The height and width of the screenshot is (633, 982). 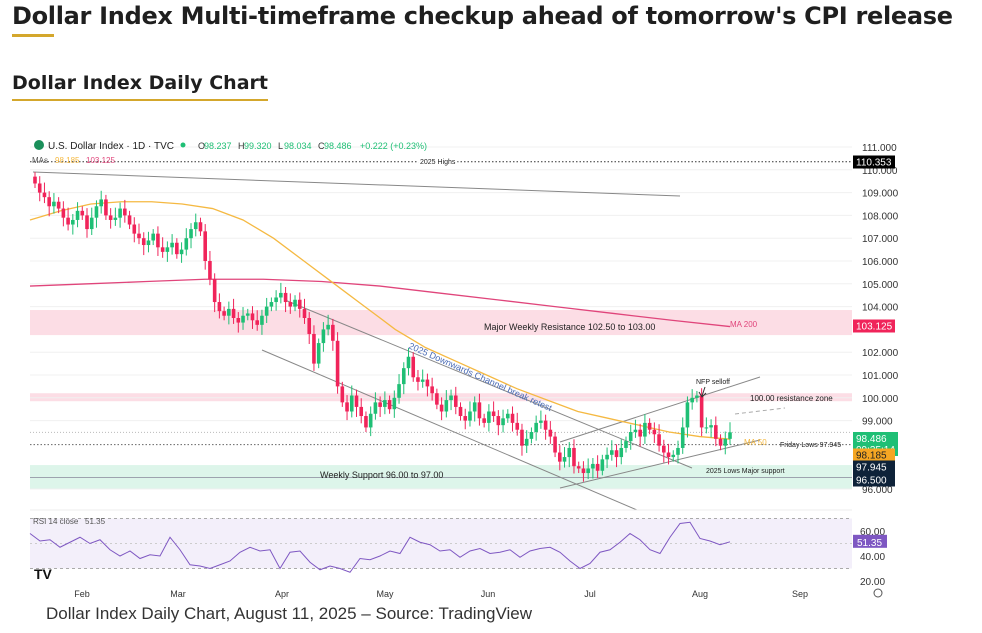 I want to click on x-tick-label: Feb, so click(x=82, y=594).